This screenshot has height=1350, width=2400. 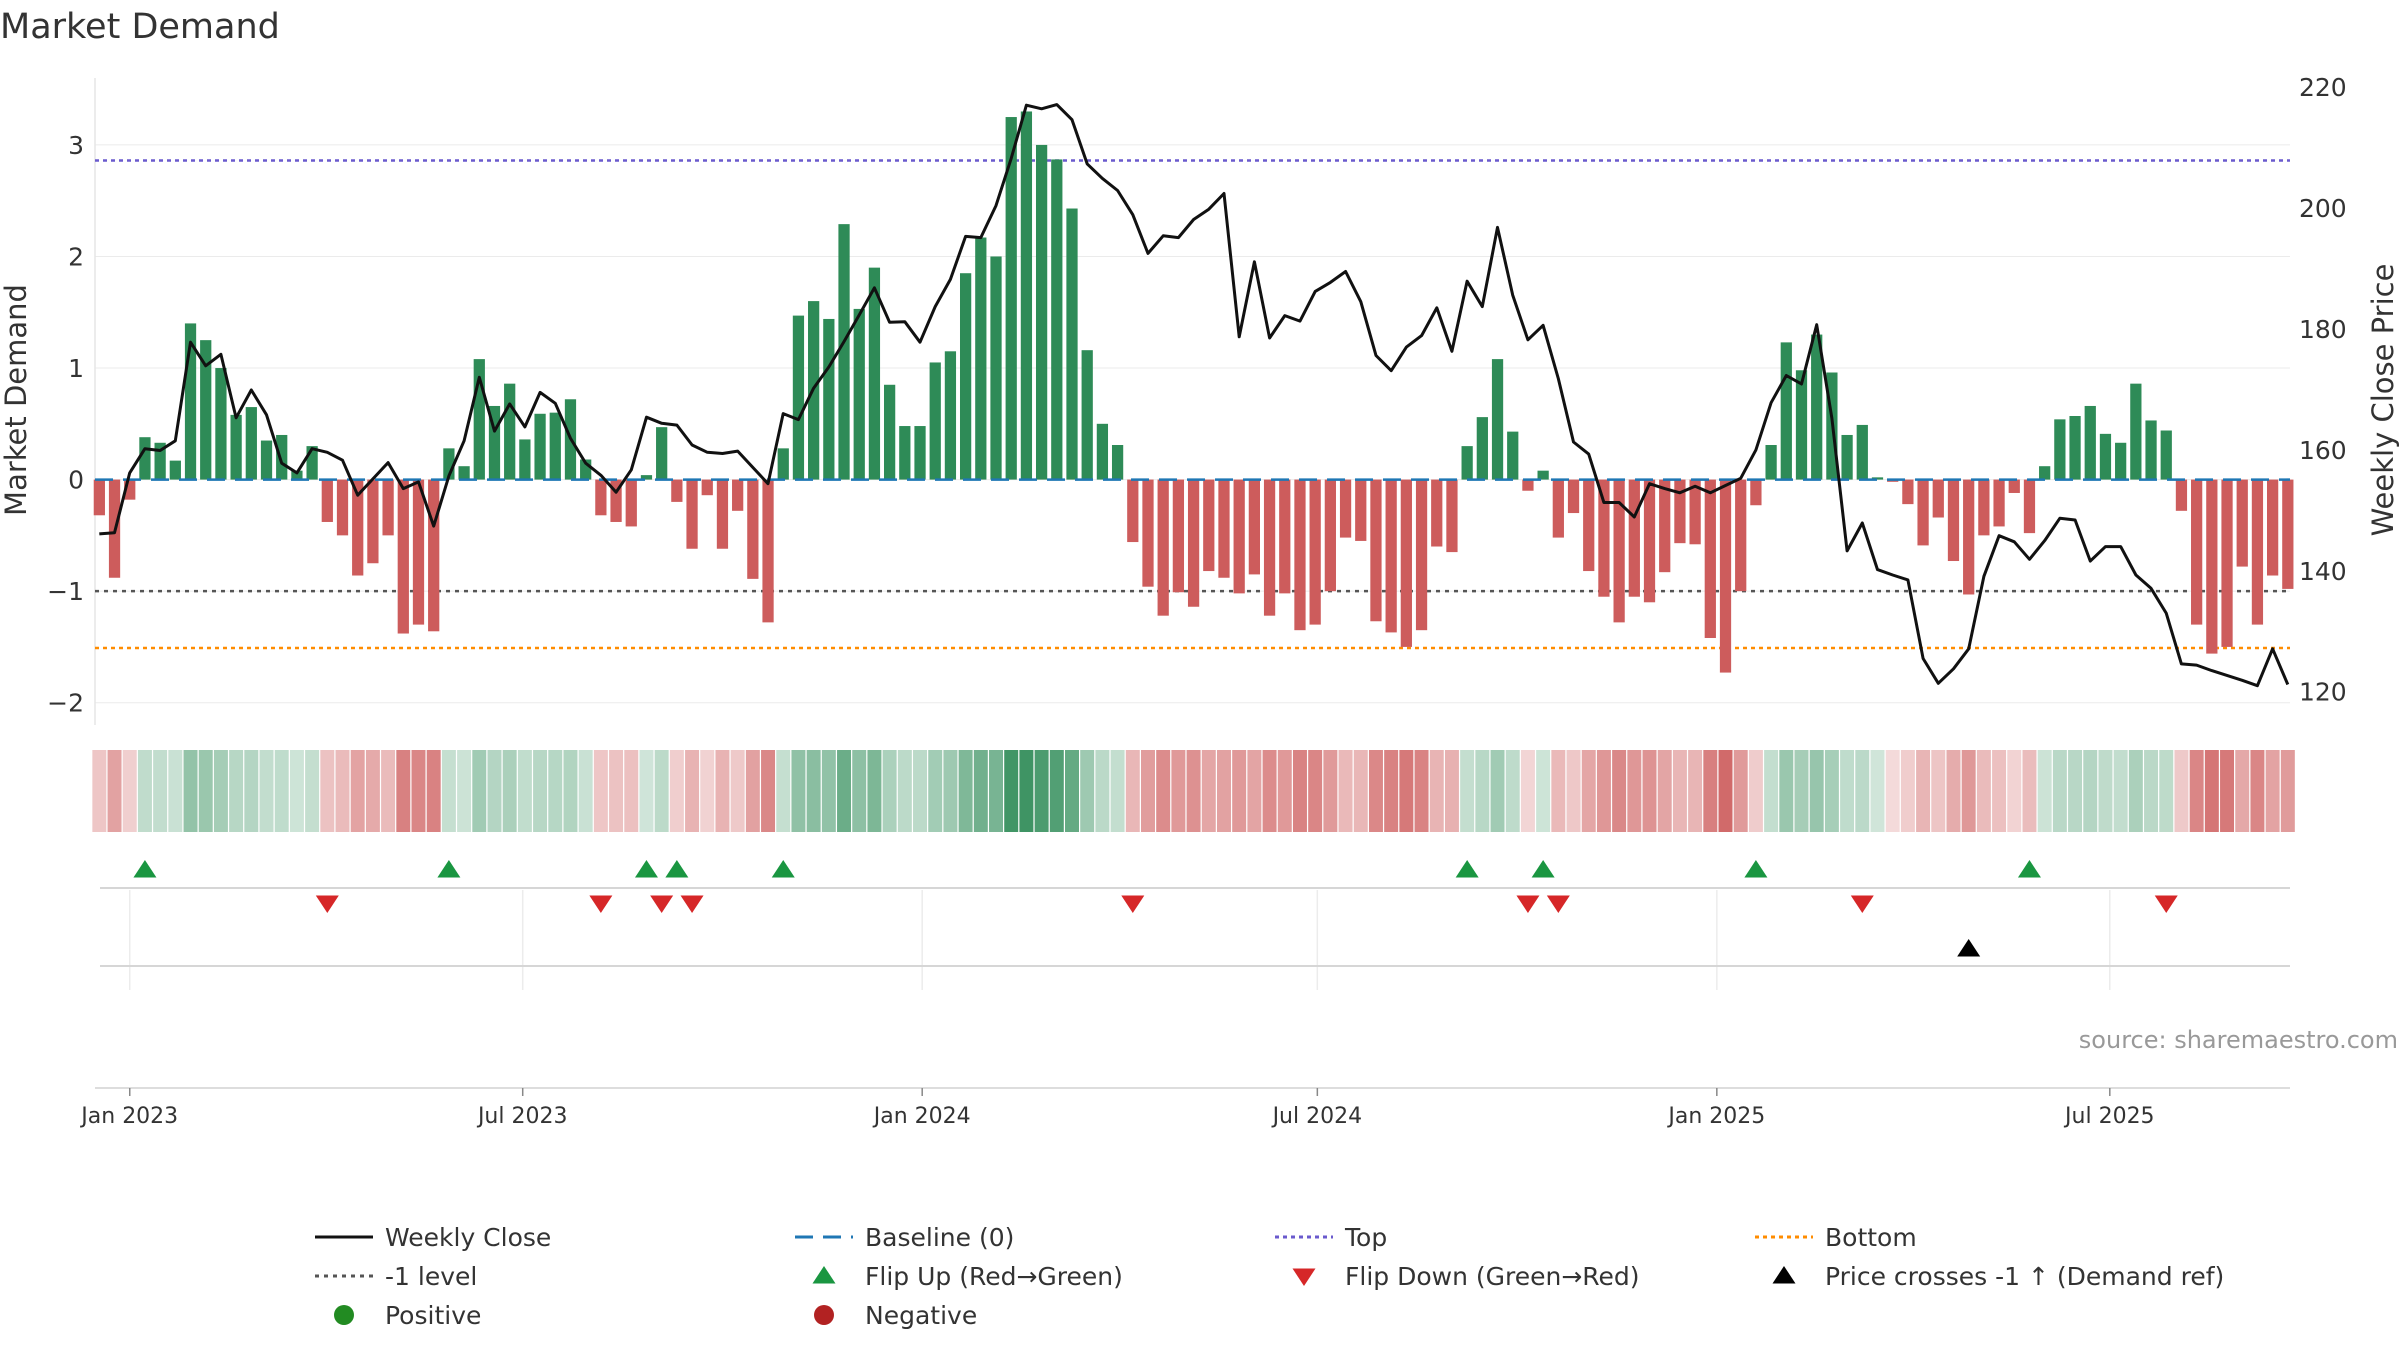 I want to click on legend-label: Positive, so click(x=433, y=1315).